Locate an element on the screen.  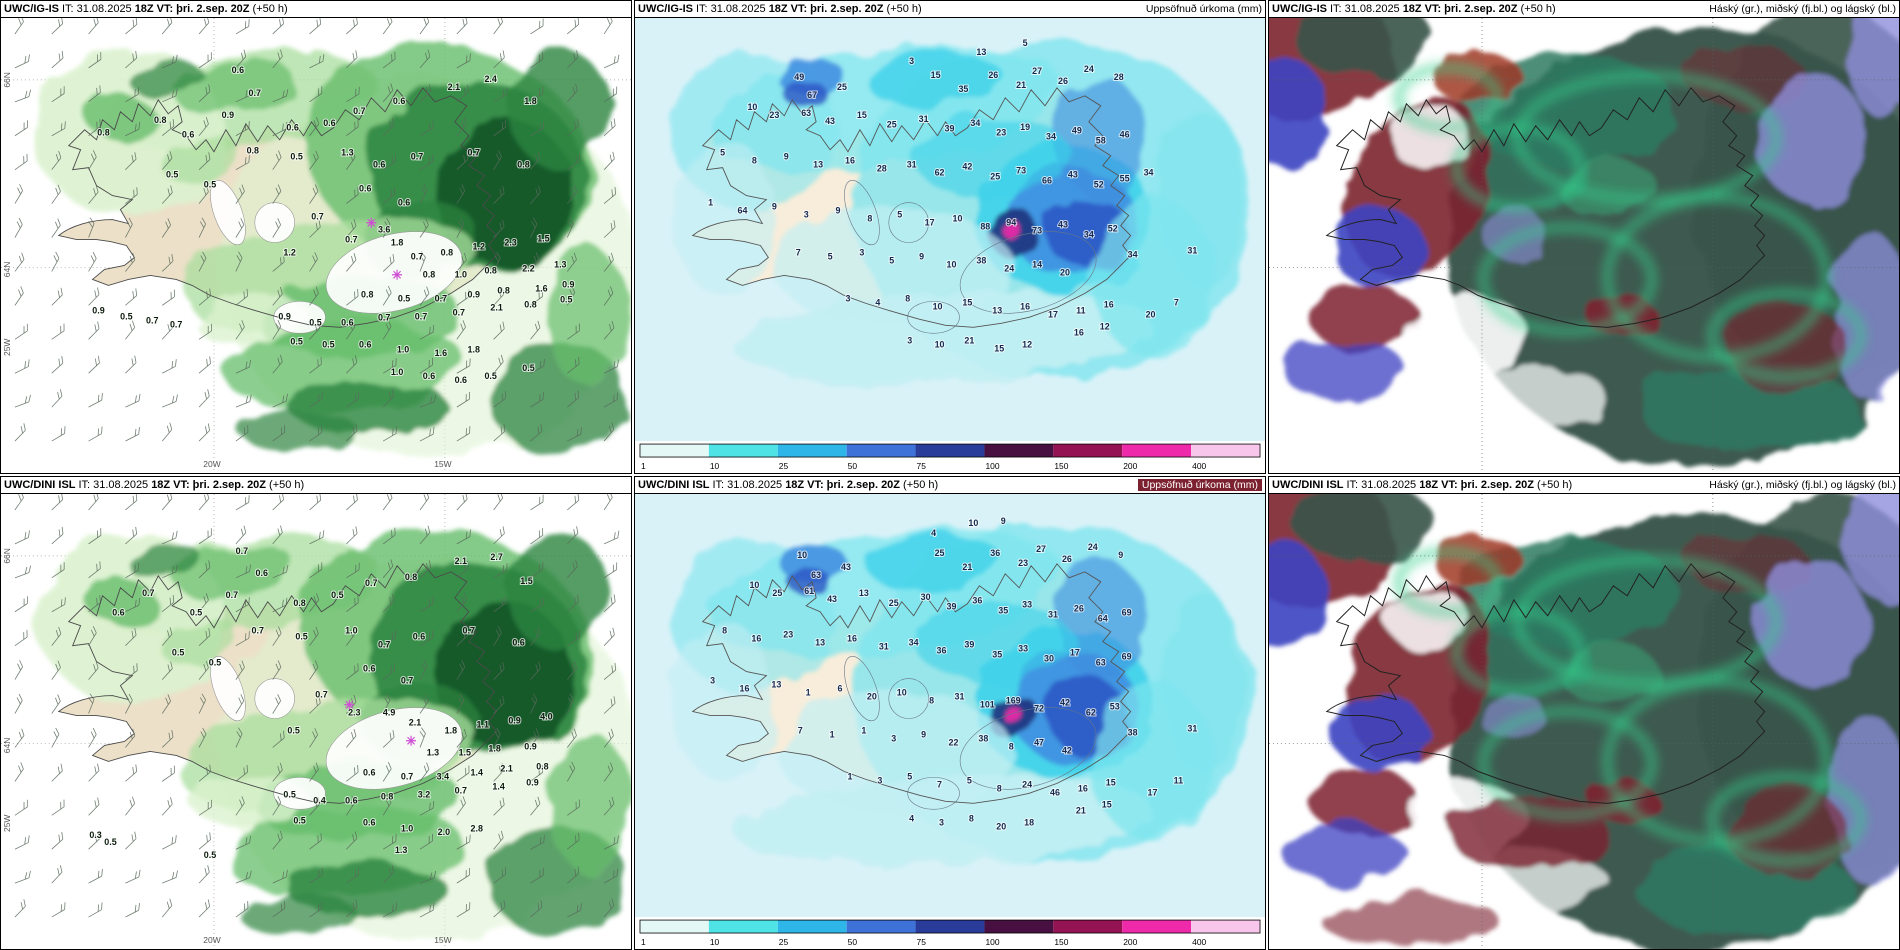
svg-text: 62 is located at coordinates (940, 173).